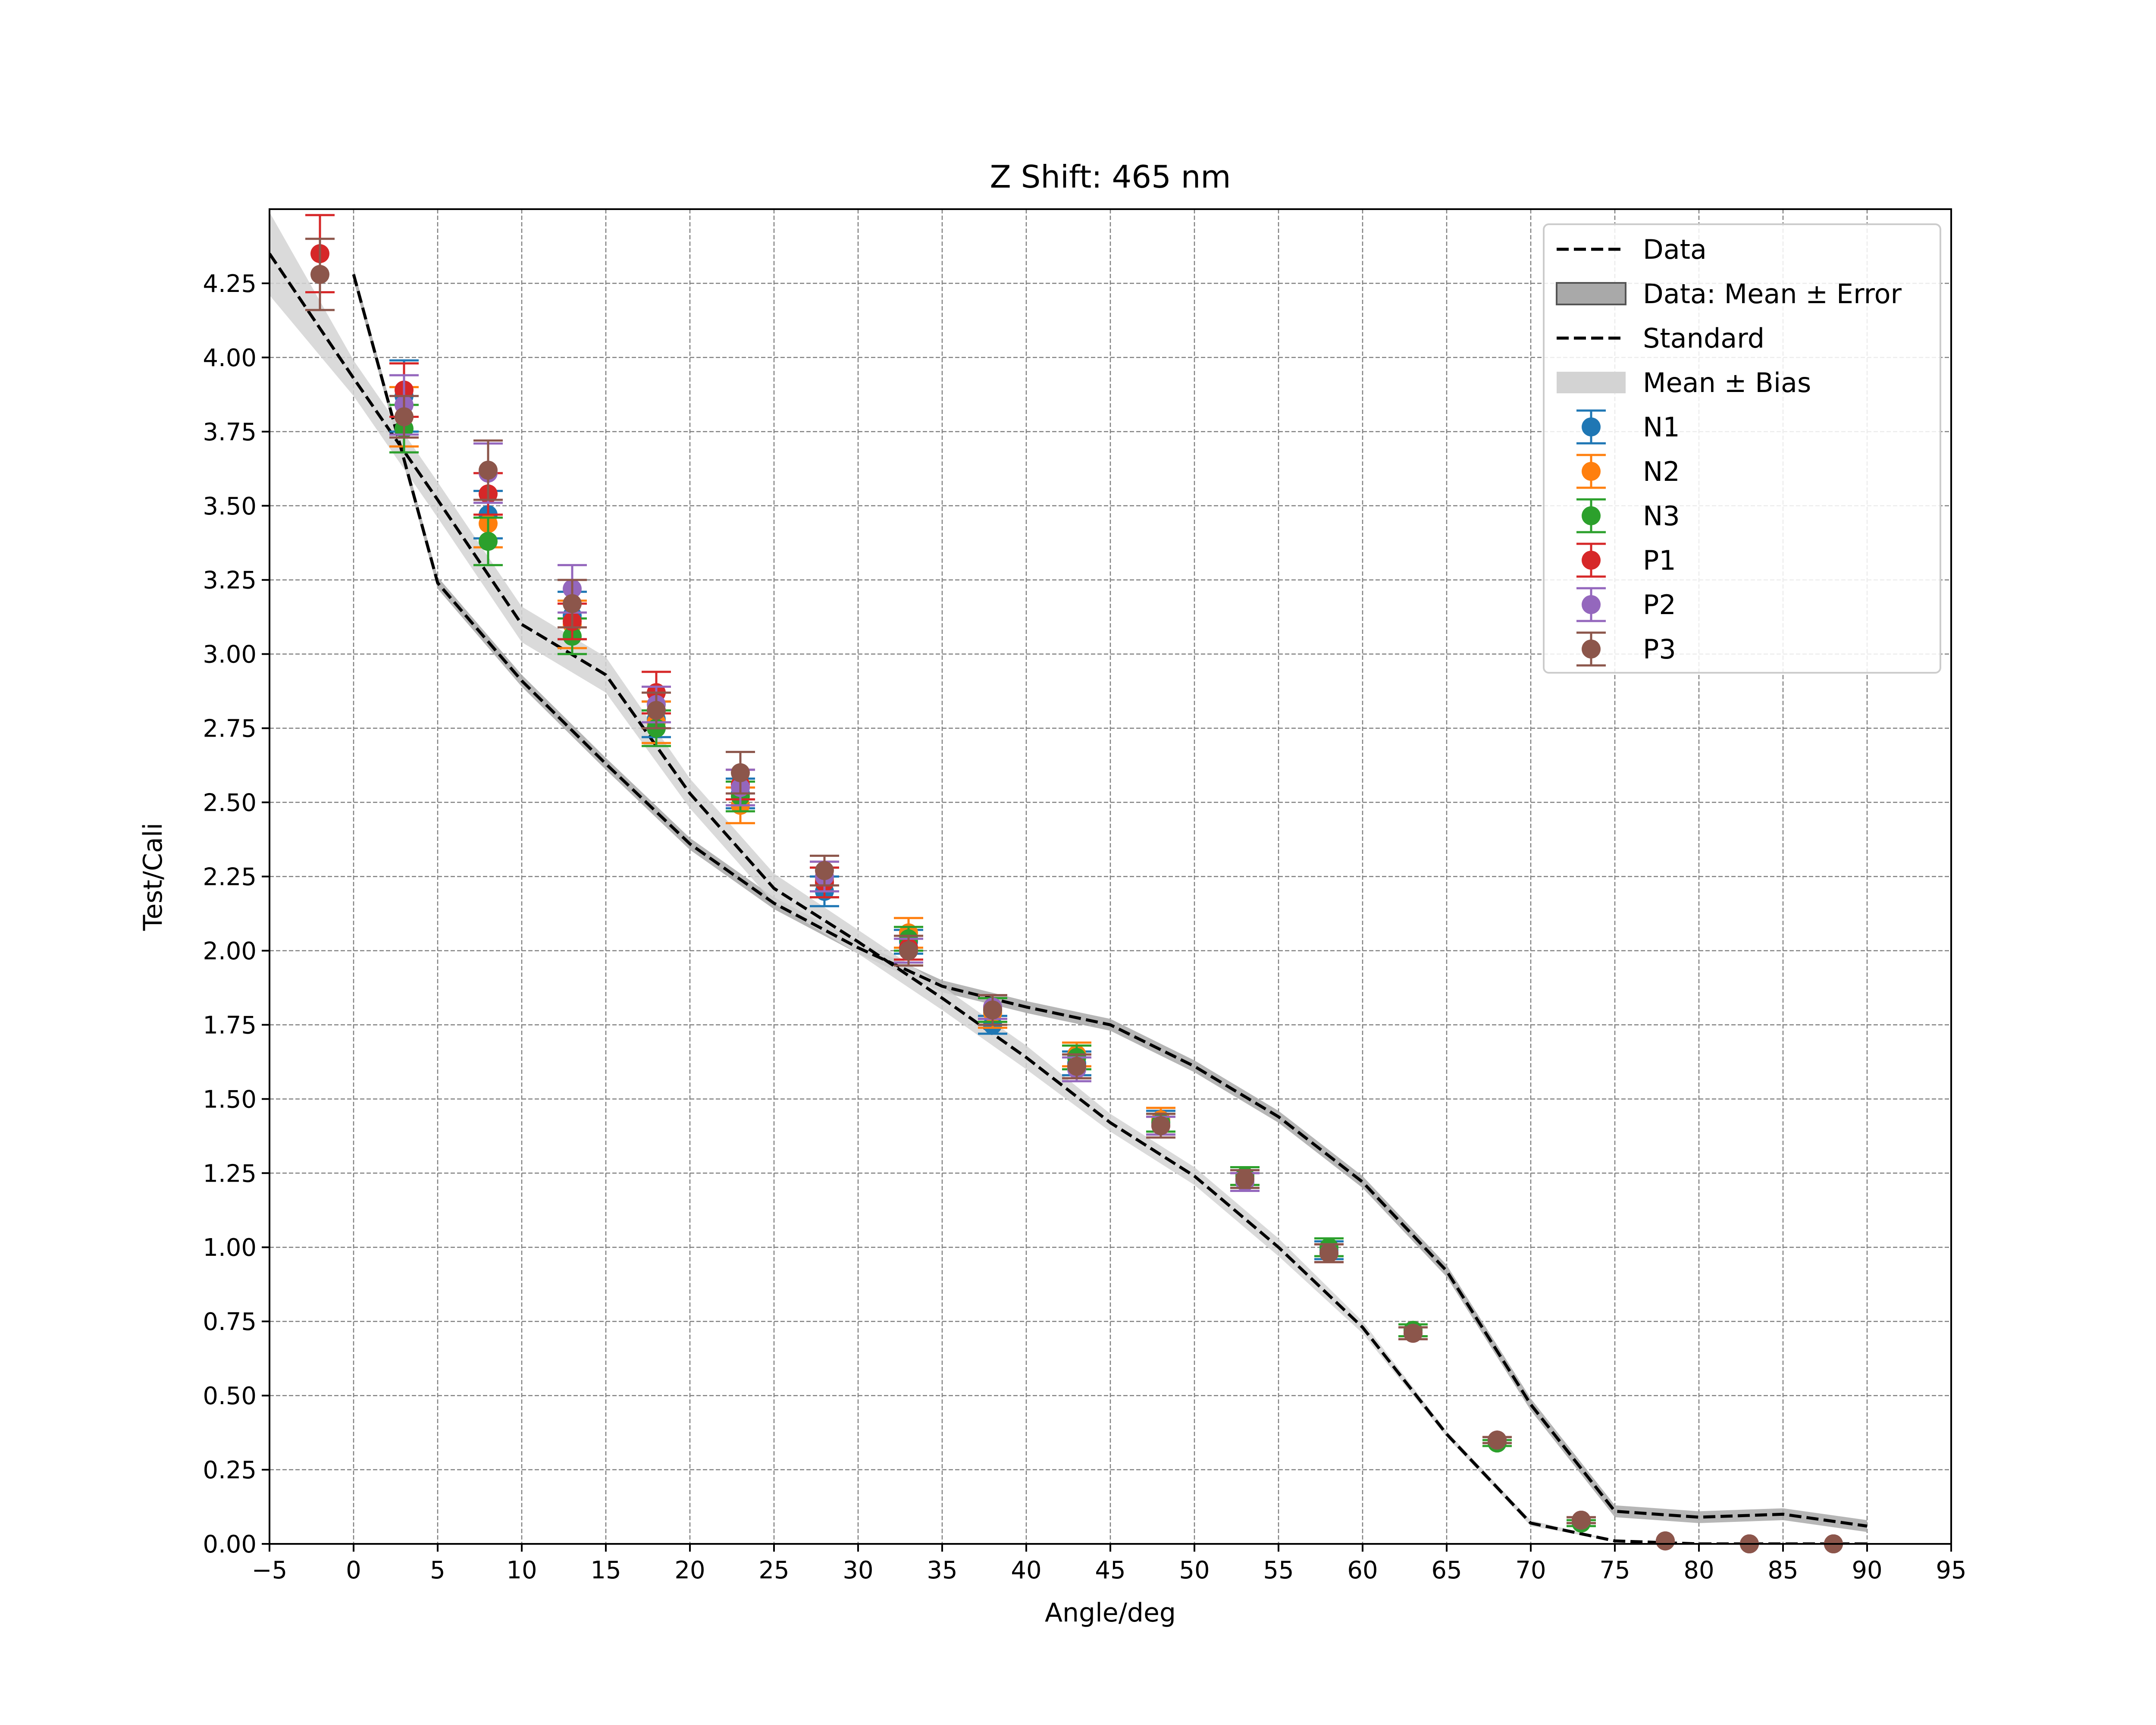 This screenshot has height=1725, width=2156. Describe the element at coordinates (1530, 1570) in the screenshot. I see `x-tick-label: 70` at that location.